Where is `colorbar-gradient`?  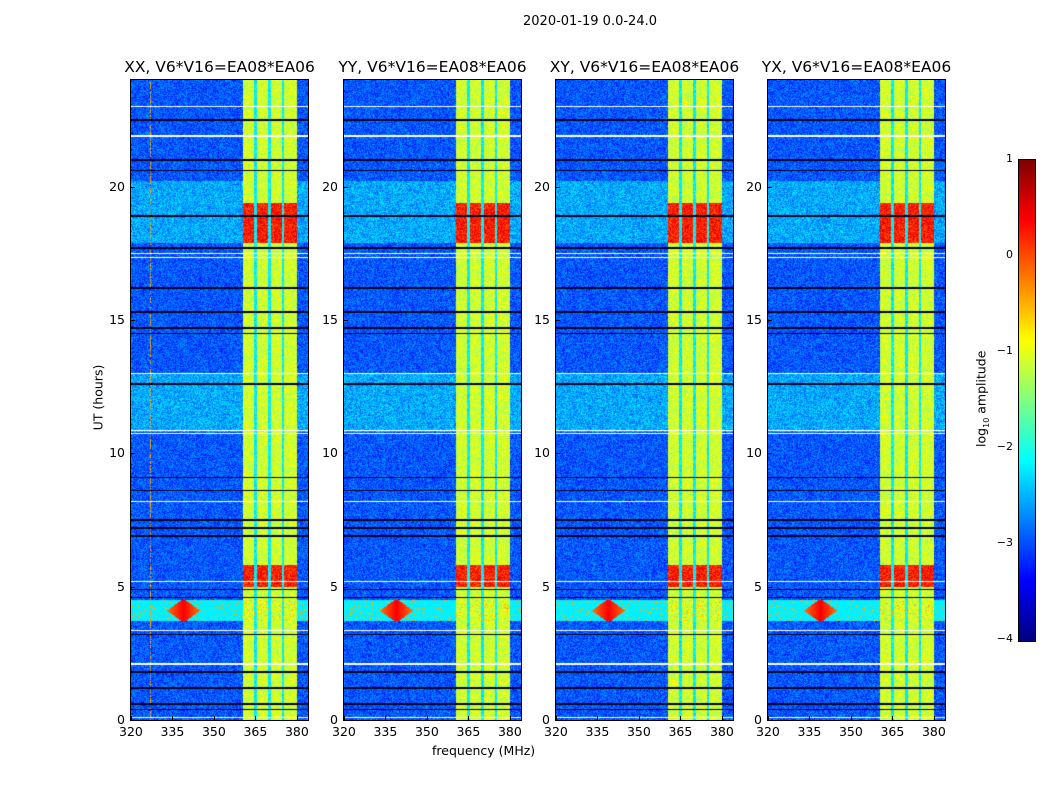 colorbar-gradient is located at coordinates (1027, 400).